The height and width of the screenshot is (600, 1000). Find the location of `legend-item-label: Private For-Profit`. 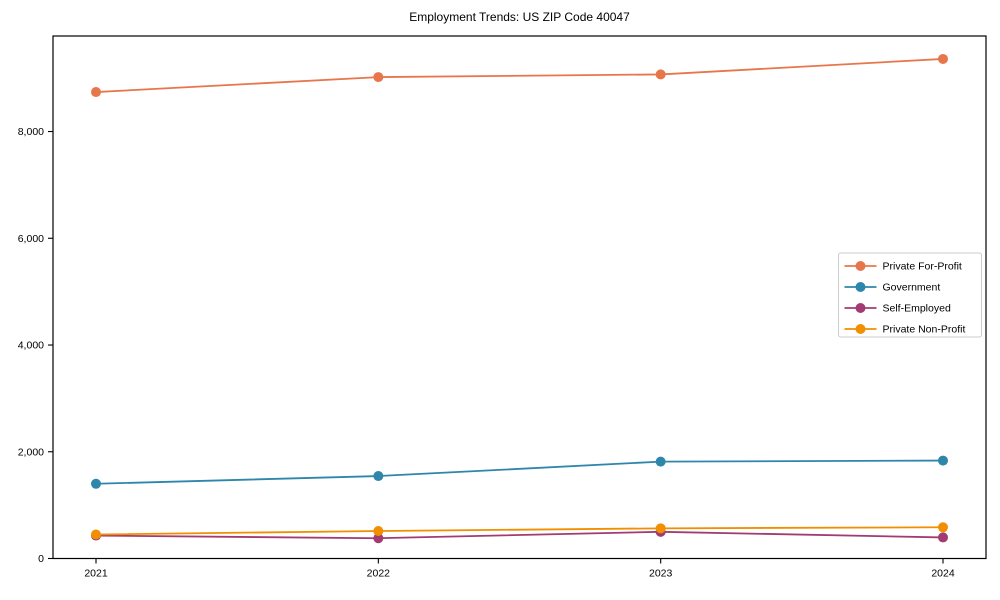

legend-item-label: Private For-Profit is located at coordinates (922, 267).